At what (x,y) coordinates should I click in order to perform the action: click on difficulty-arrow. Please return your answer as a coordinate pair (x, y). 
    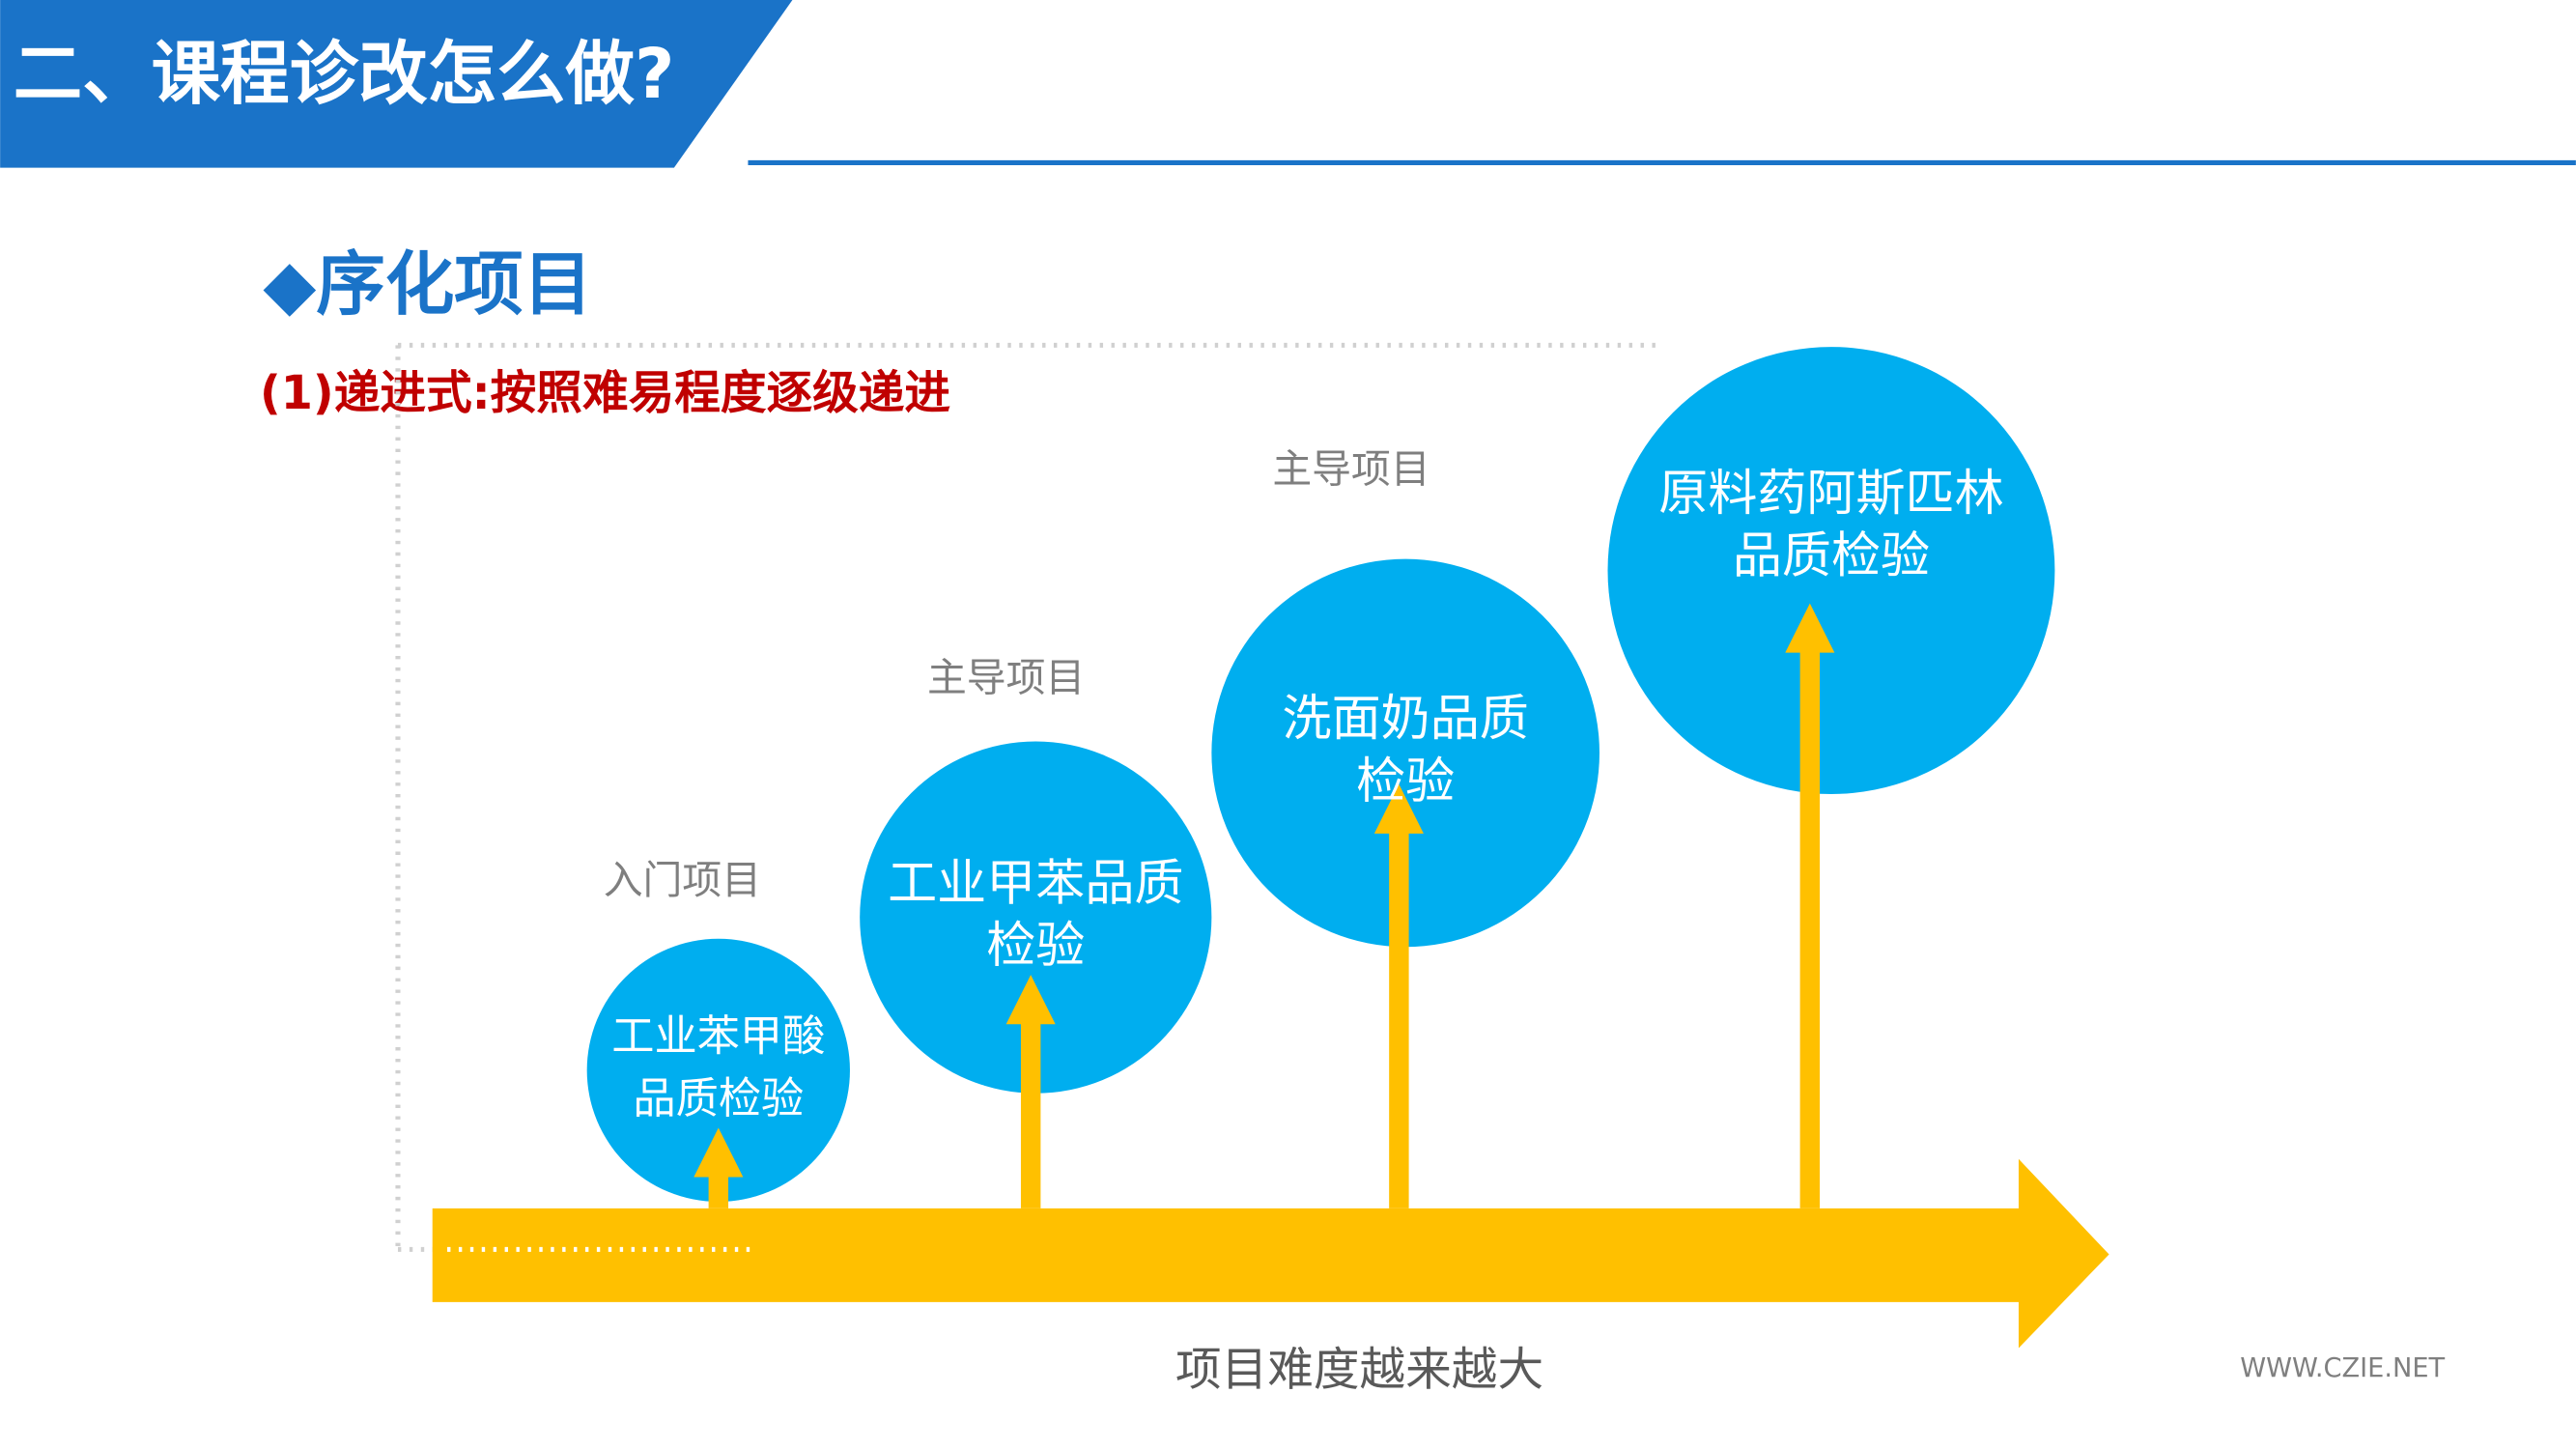
    Looking at the image, I should click on (1270, 1254).